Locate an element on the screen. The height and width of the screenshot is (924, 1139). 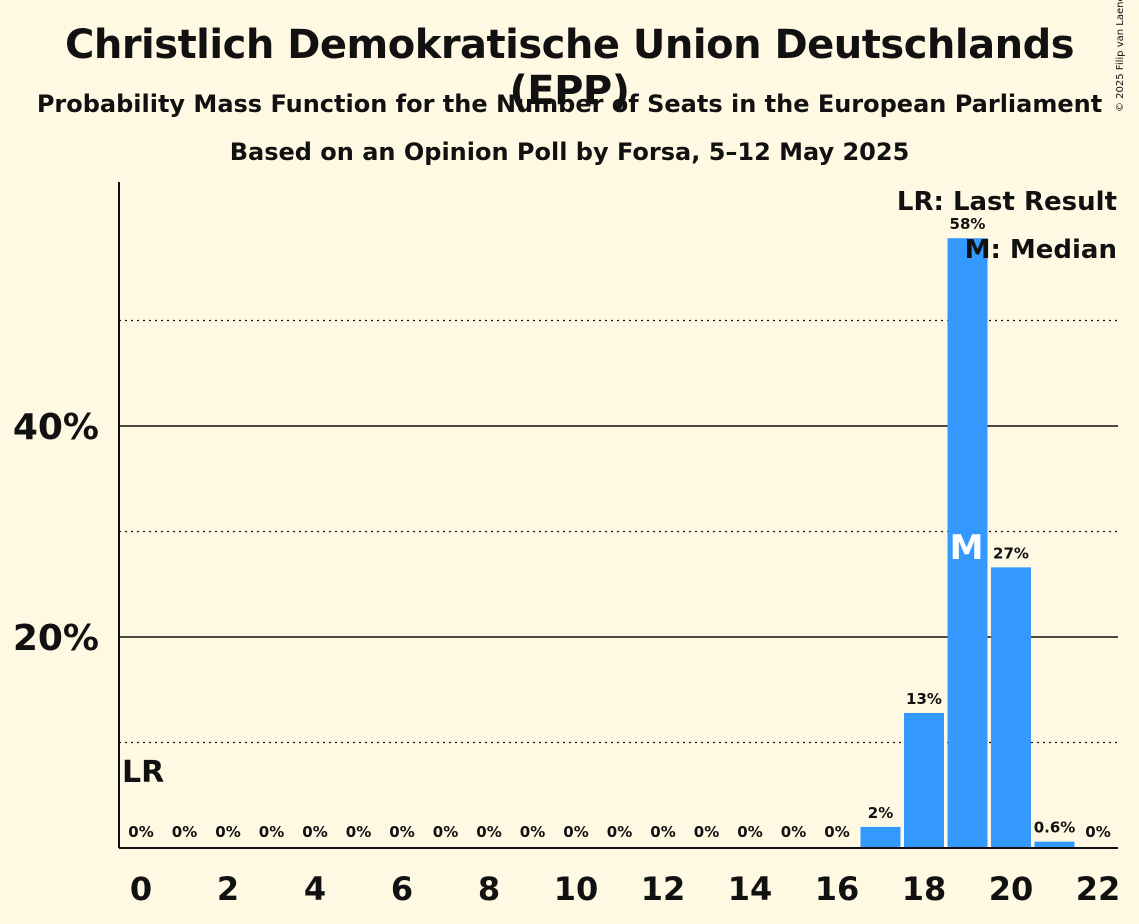
x-tick-label: 16 is located at coordinates (837, 889).